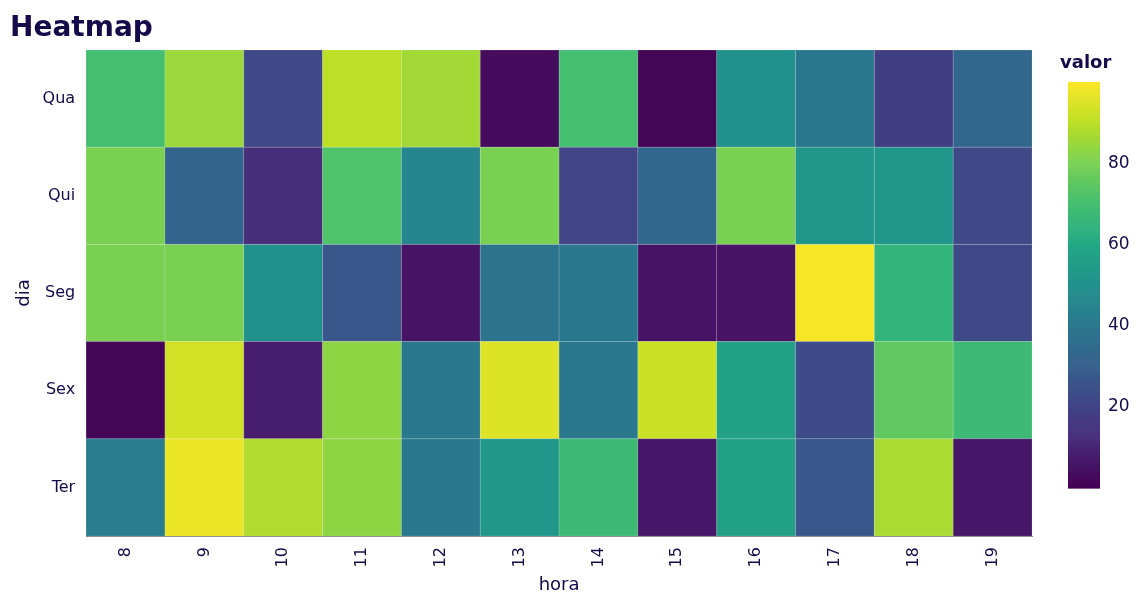  I want to click on x-tick-label: 11, so click(361, 557).